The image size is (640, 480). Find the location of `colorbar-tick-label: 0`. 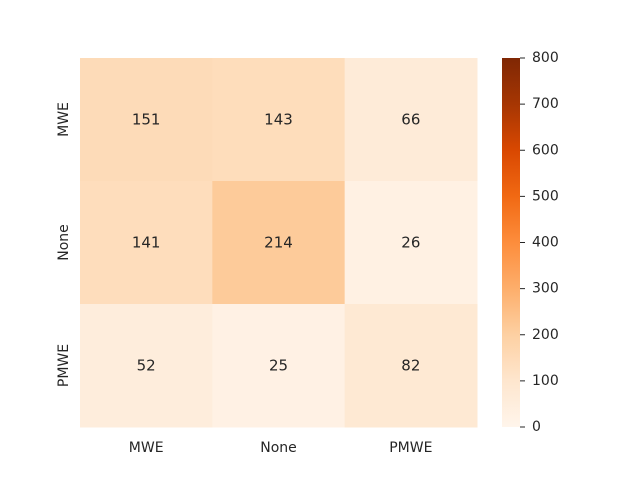

colorbar-tick-label: 0 is located at coordinates (536, 427).